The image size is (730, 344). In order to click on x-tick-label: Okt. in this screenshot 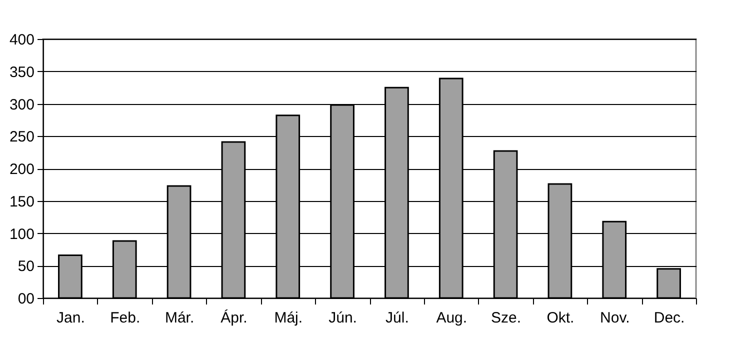, I will do `click(560, 318)`.